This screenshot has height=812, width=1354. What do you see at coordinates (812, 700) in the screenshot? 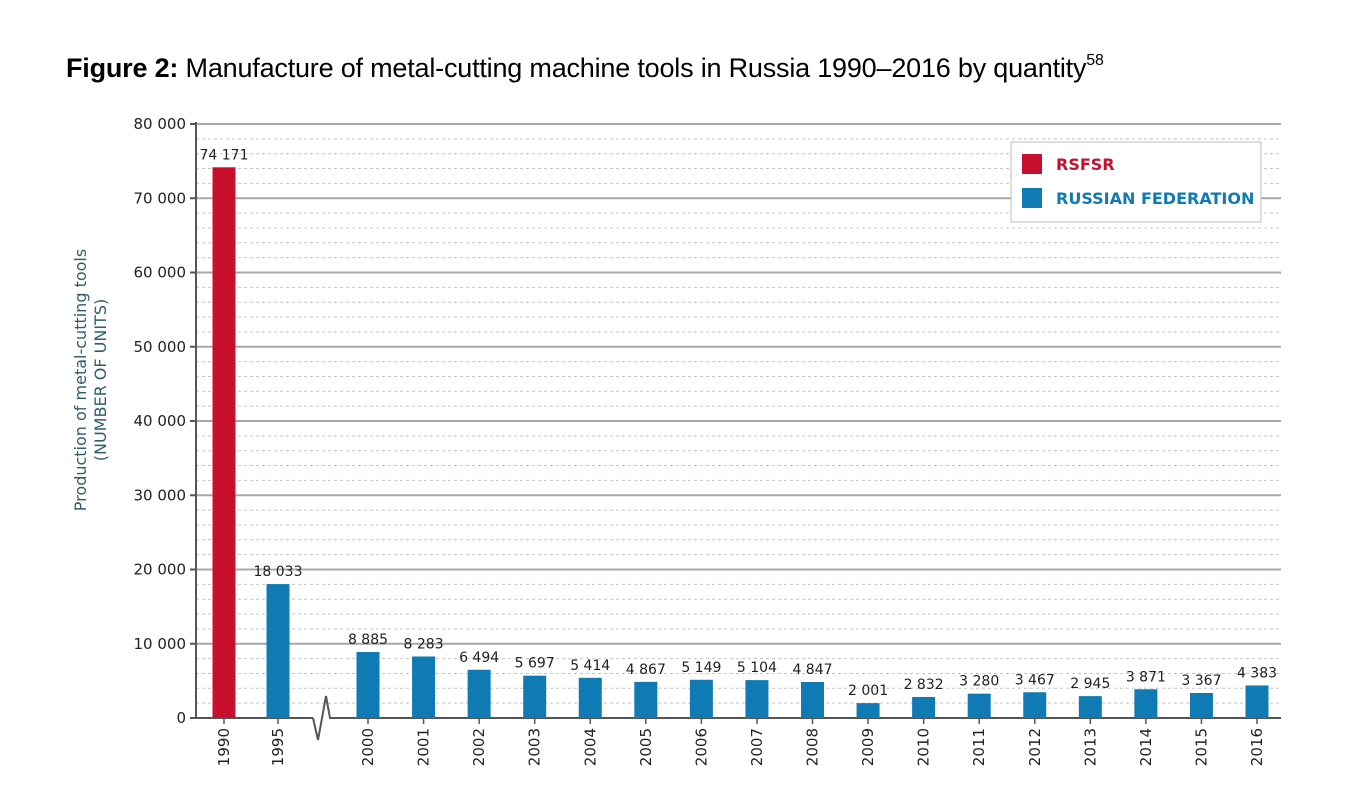
I see `bar-2008` at bounding box center [812, 700].